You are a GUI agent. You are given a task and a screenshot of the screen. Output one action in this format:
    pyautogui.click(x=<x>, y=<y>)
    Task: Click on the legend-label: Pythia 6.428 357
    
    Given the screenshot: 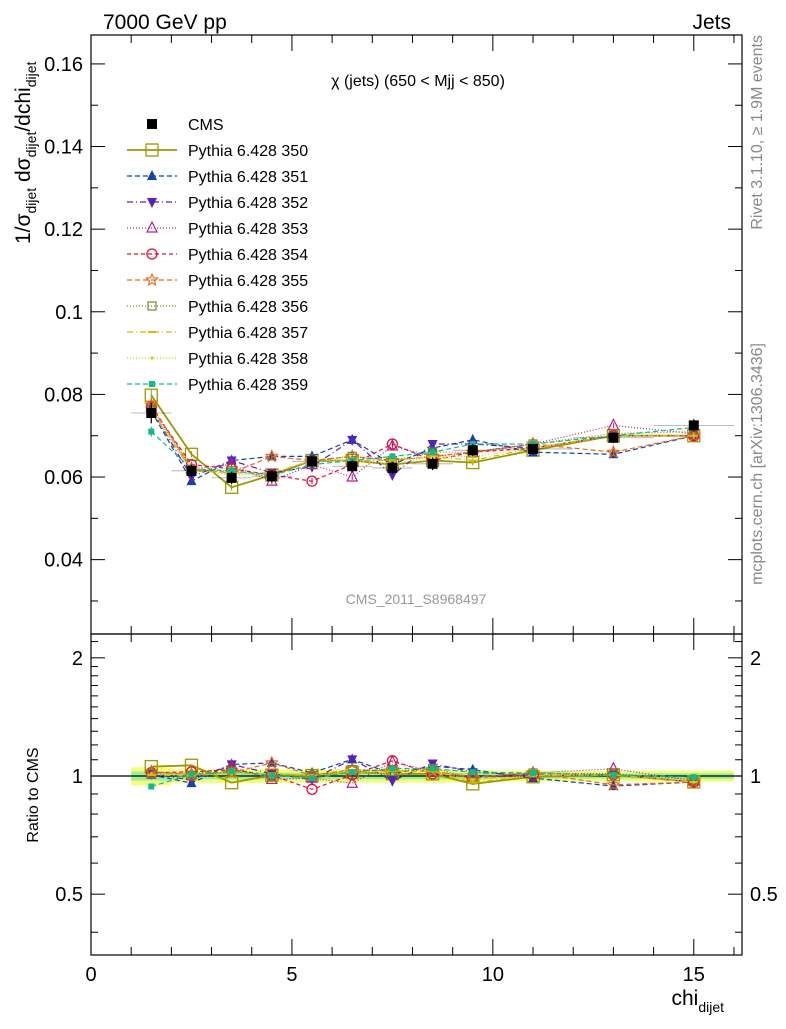 What is the action you would take?
    pyautogui.click(x=248, y=333)
    